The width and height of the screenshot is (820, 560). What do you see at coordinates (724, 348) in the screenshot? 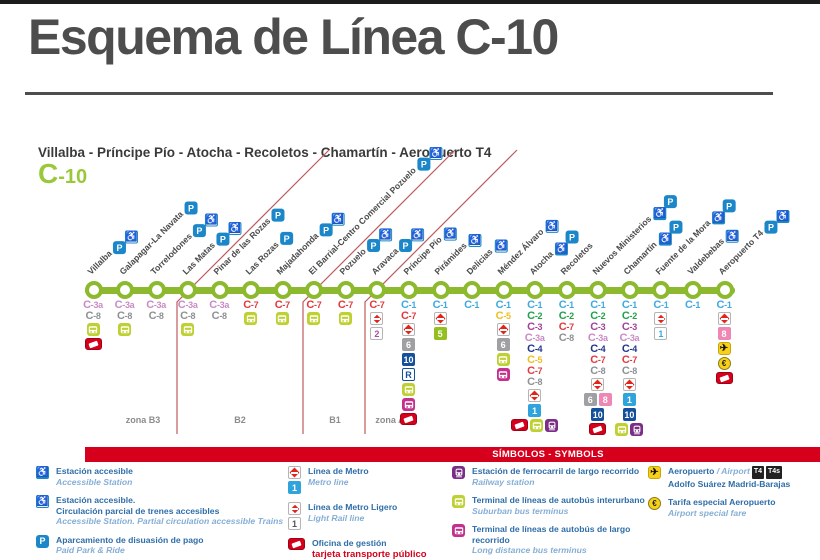
I see `airport-icon: ✈` at bounding box center [724, 348].